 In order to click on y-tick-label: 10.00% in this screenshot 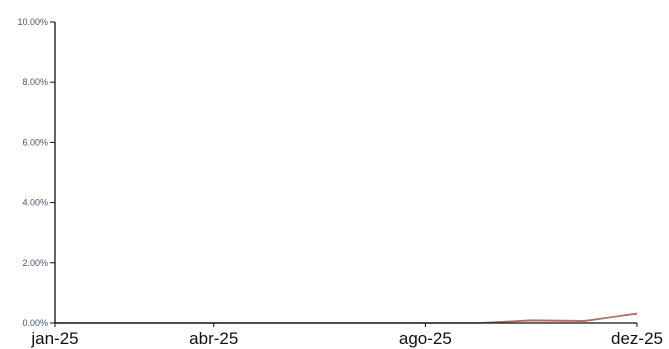, I will do `click(32, 22)`.